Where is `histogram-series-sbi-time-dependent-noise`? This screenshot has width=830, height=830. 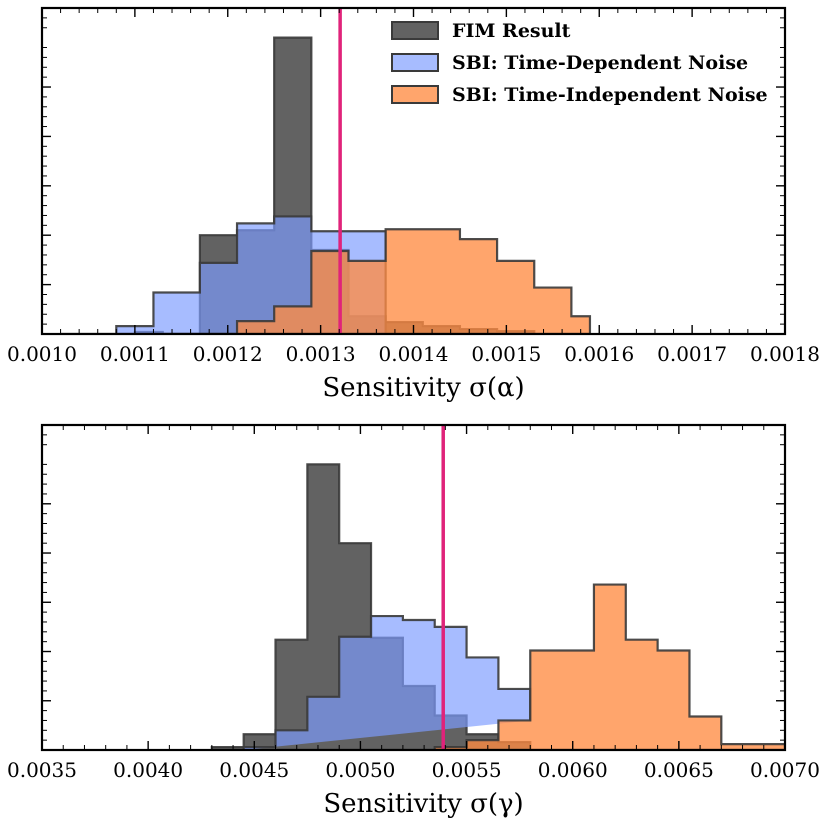
histogram-series-sbi-time-dependent-noise is located at coordinates (387, 682).